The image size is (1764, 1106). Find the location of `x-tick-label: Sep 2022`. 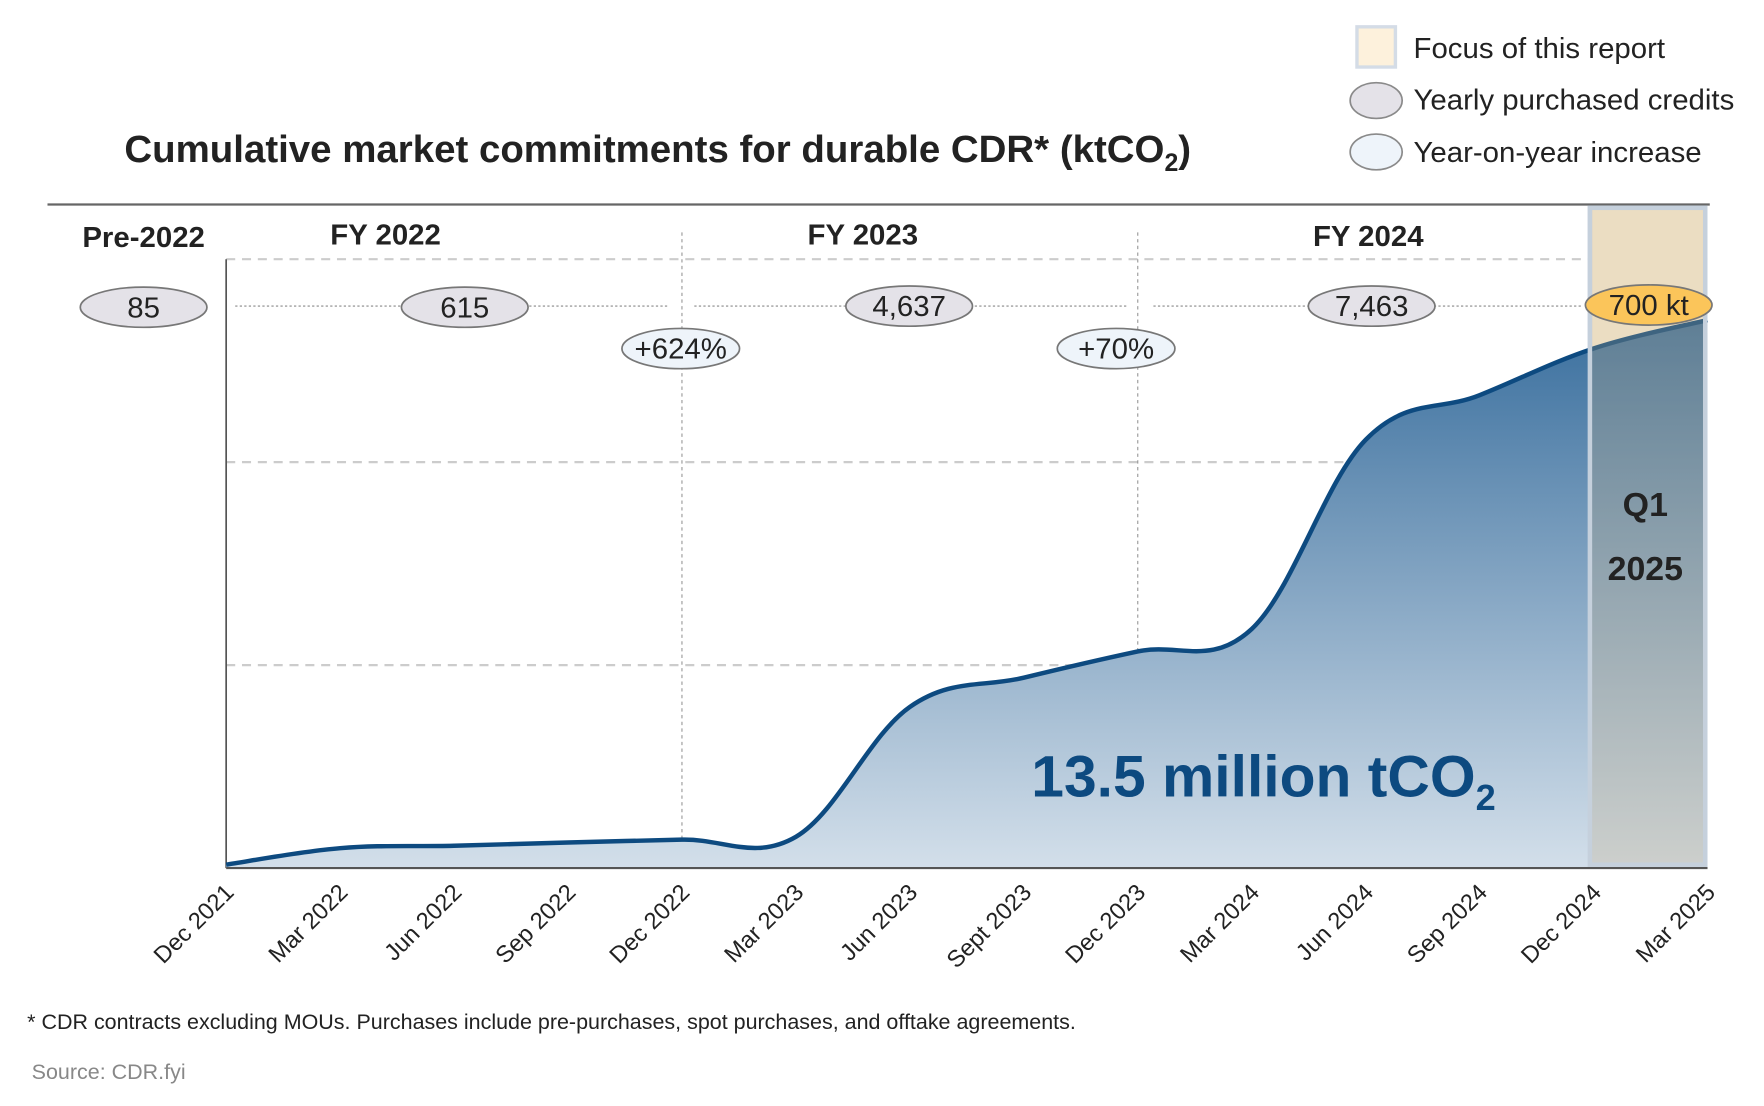

x-tick-label: Sep 2022 is located at coordinates (536, 924).